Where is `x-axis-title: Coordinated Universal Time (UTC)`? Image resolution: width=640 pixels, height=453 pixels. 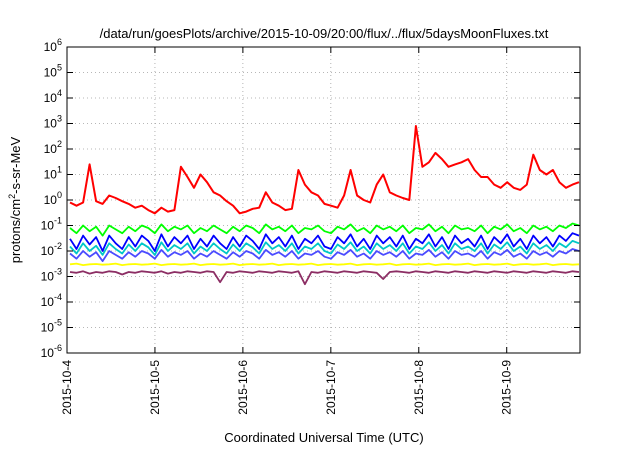 x-axis-title: Coordinated Universal Time (UTC) is located at coordinates (323, 437).